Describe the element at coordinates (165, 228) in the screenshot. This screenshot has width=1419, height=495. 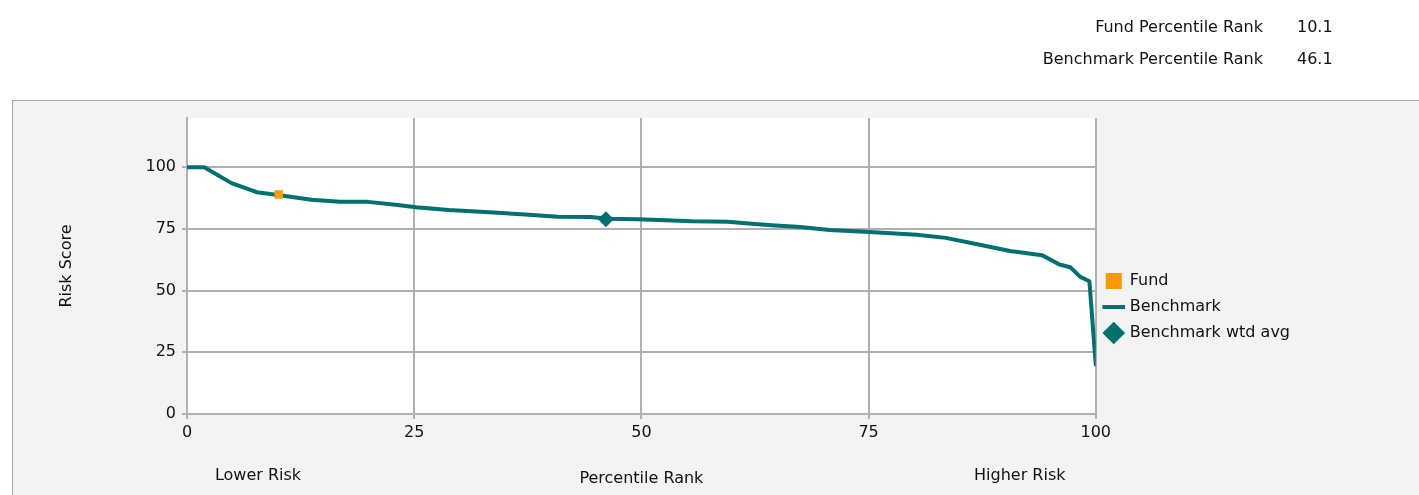
I see `y-tick-label: 75` at that location.